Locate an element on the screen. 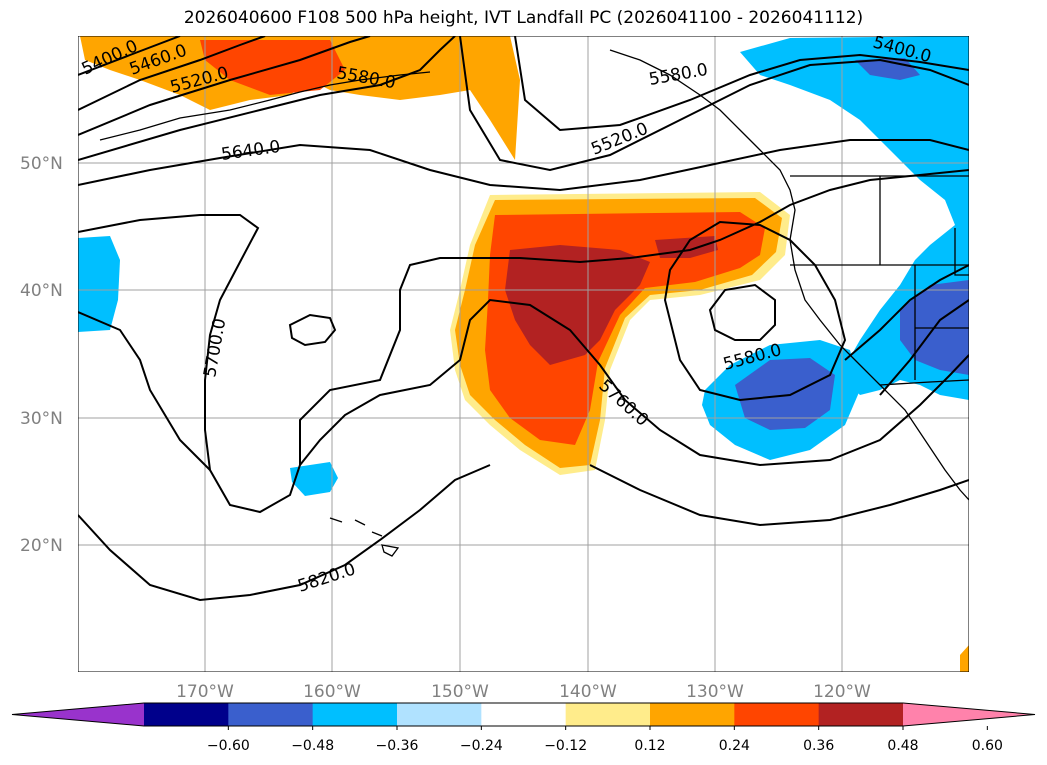  colorbar-tick-label: −0.48 is located at coordinates (312, 746).